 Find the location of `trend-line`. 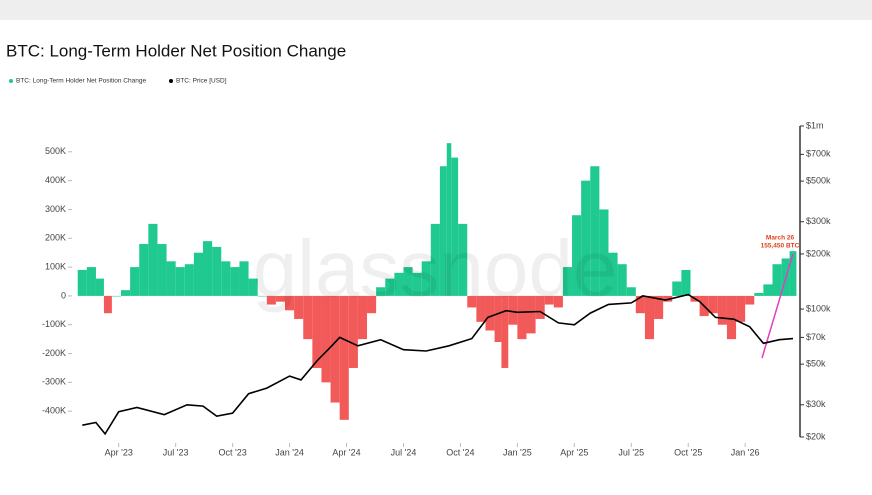

trend-line is located at coordinates (777, 306).